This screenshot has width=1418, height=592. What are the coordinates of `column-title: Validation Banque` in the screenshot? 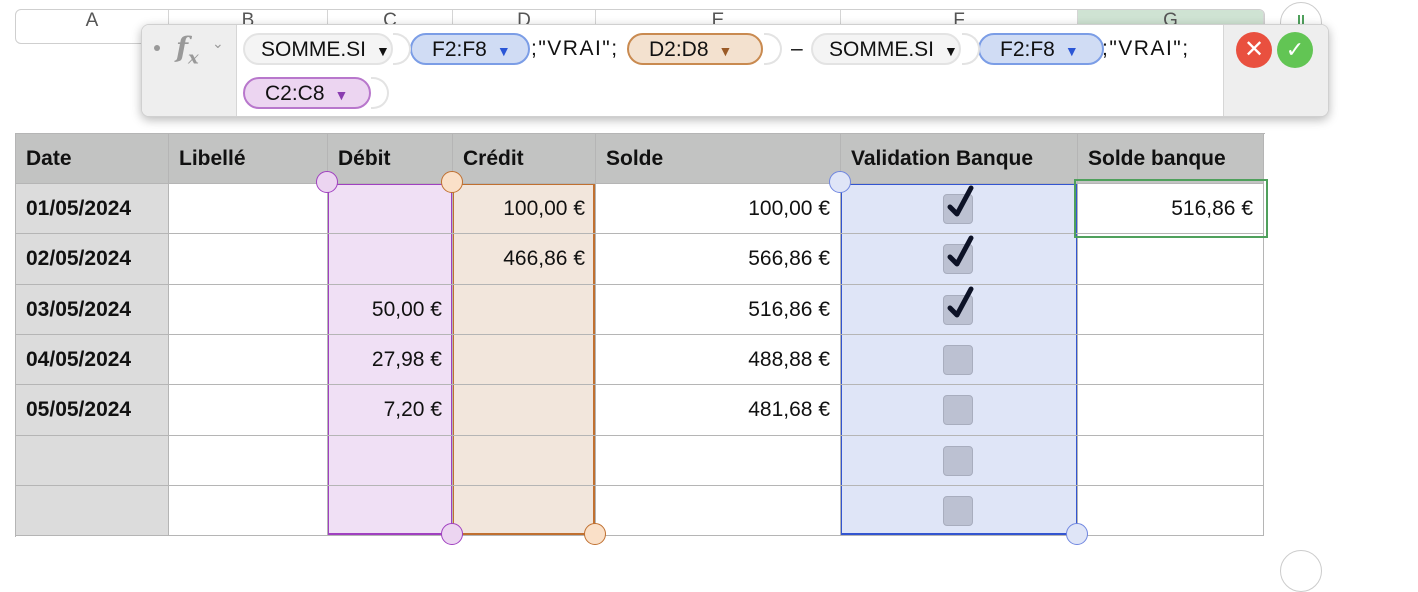 It's located at (959, 159).